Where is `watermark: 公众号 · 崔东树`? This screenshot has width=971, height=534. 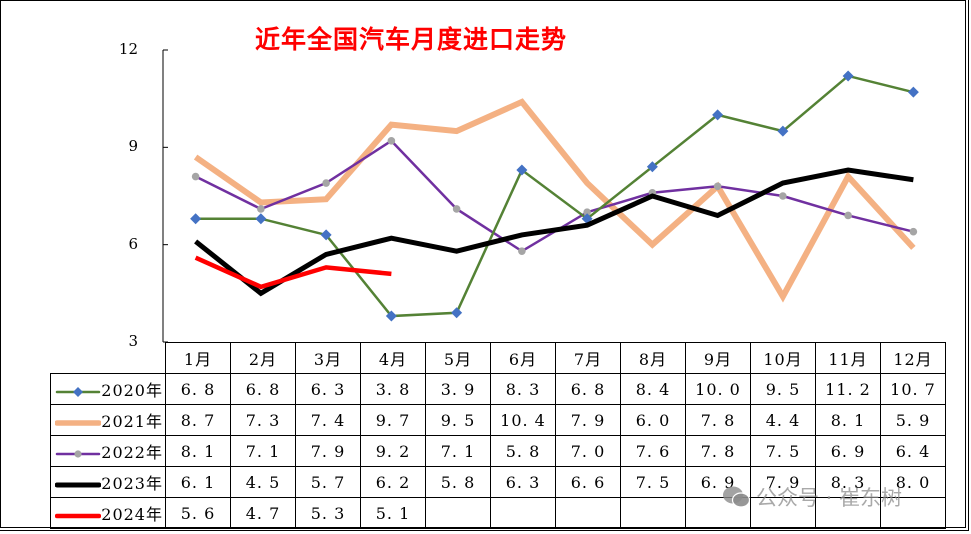 watermark: 公众号 · 崔东树 is located at coordinates (812, 498).